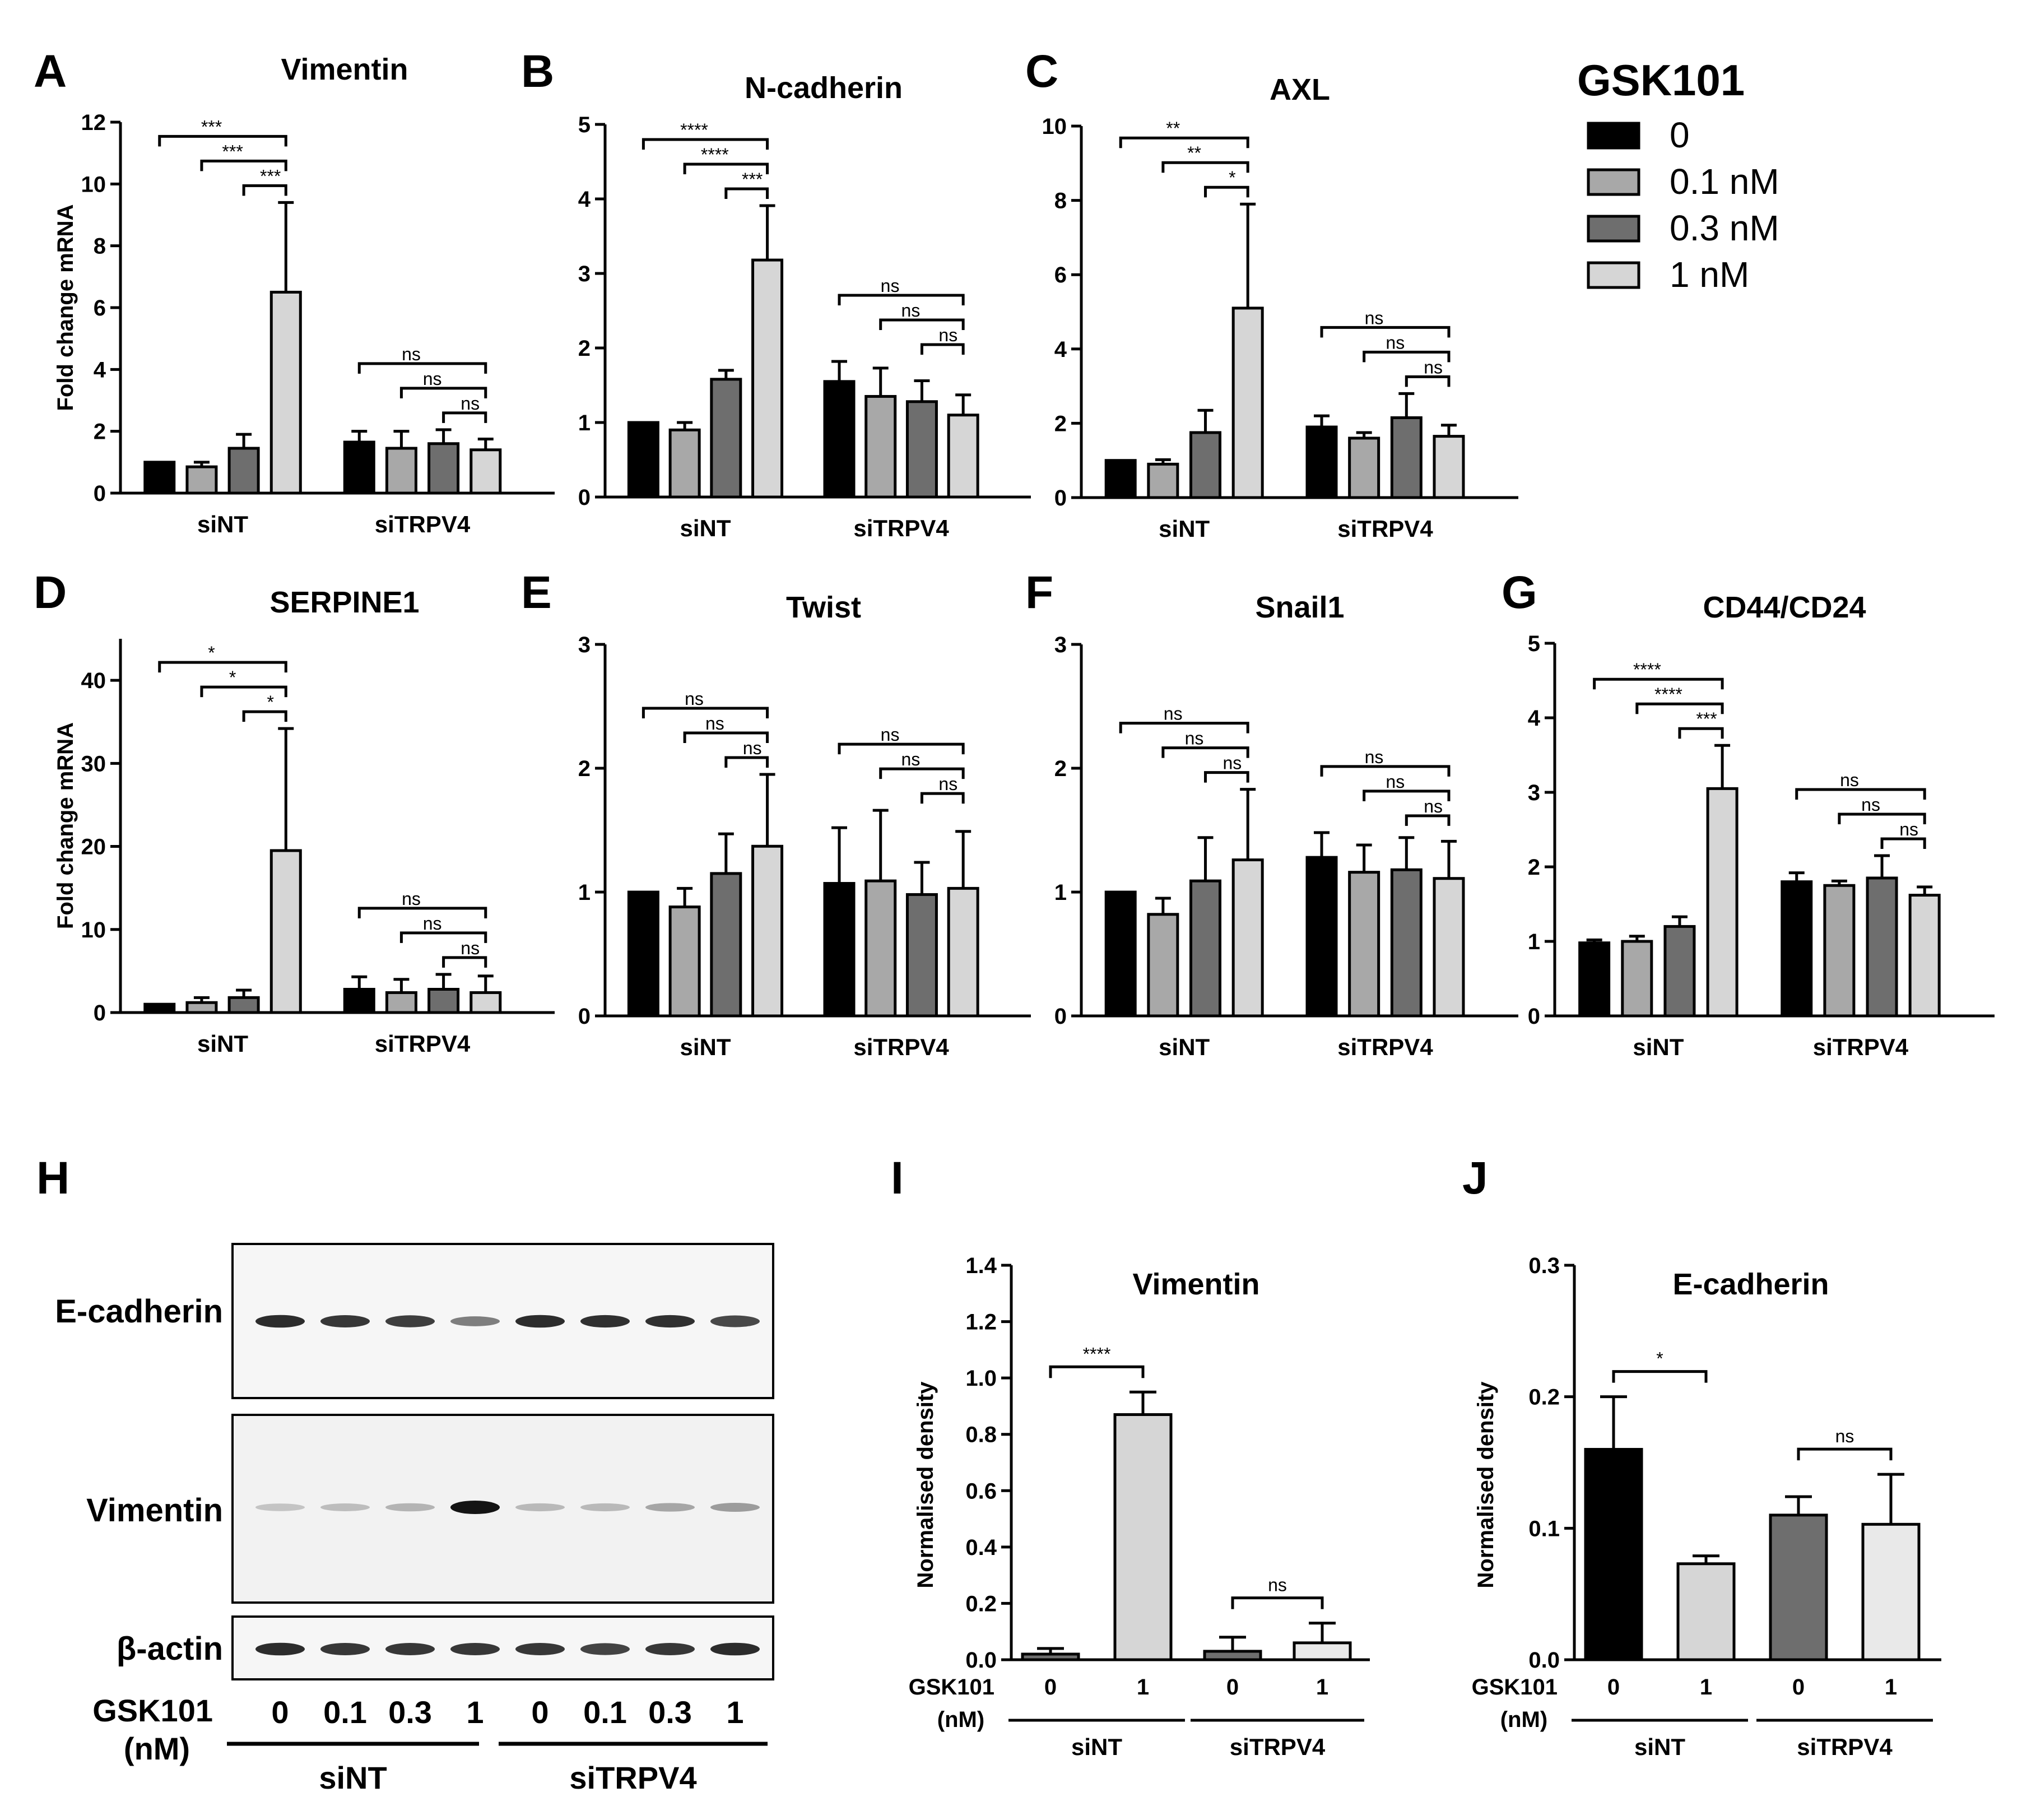 The width and height of the screenshot is (2022, 1820). I want to click on group-label-a: siNT, so click(223, 524).